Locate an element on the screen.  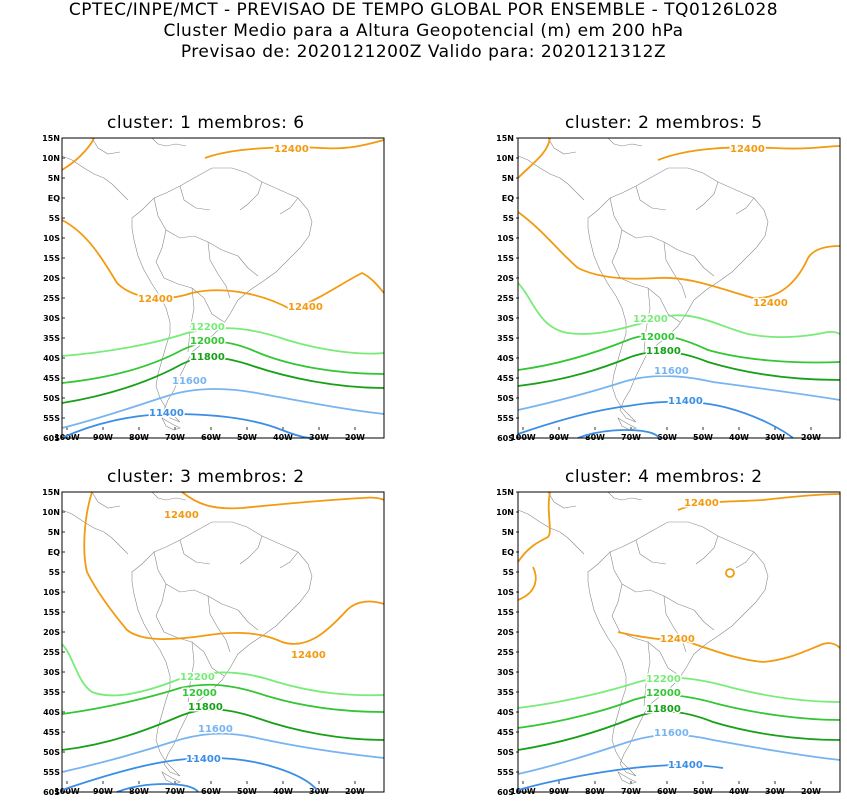
contour-12400-closed is located at coordinates (730, 573).